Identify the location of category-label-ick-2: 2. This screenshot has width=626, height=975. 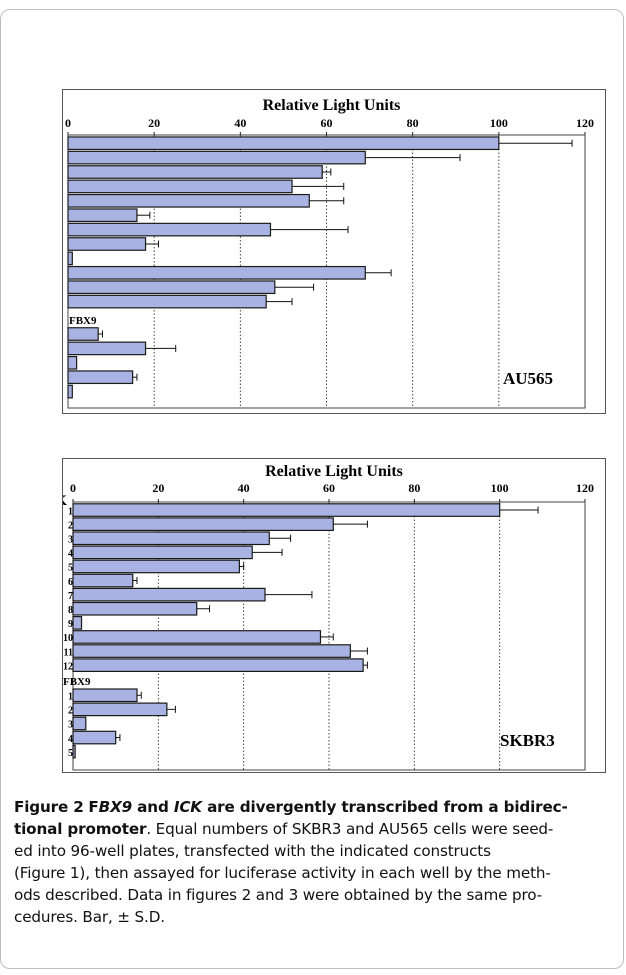
(70, 525).